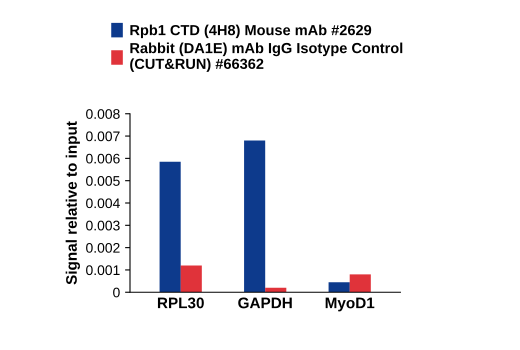 The height and width of the screenshot is (350, 520). What do you see at coordinates (265, 303) in the screenshot?
I see `x-tick-label: GAPDH` at bounding box center [265, 303].